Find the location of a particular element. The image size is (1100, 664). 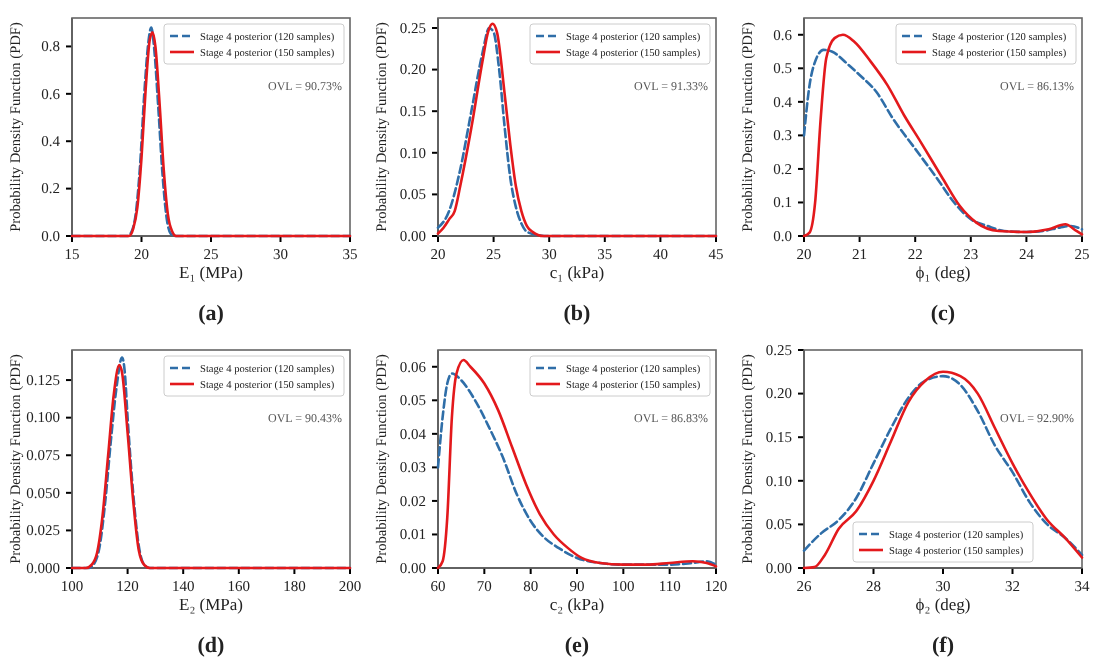

x-axis-title: ϕ₁ (deg) is located at coordinates (943, 272).